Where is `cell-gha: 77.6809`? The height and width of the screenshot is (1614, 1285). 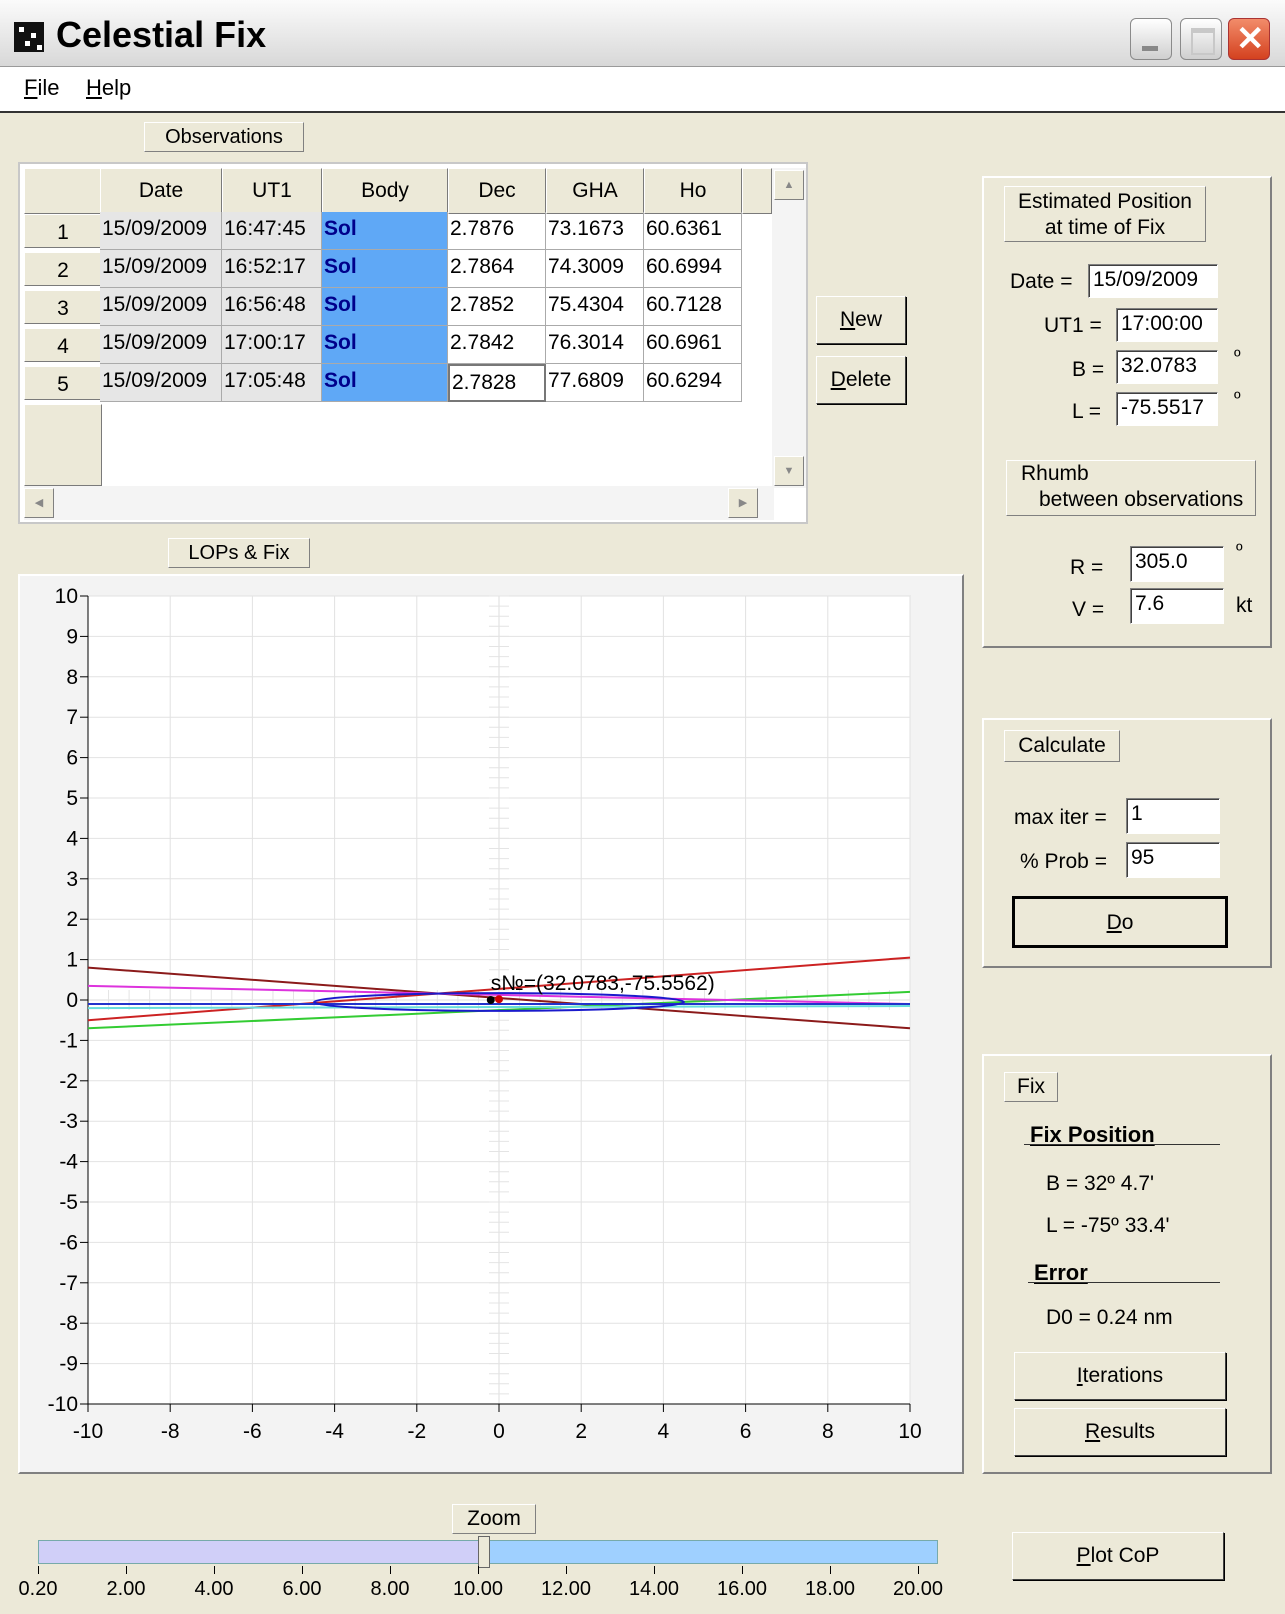 cell-gha: 77.6809 is located at coordinates (595, 383).